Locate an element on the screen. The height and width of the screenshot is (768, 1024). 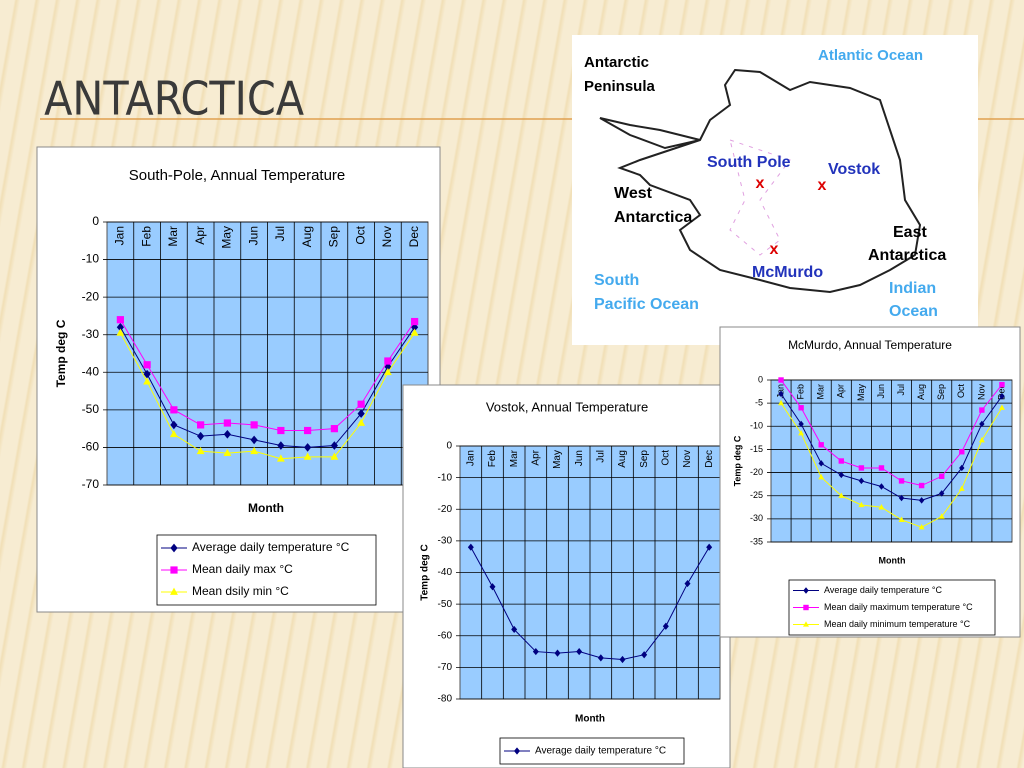
y-tick-label: -15 is located at coordinates (756, 449).